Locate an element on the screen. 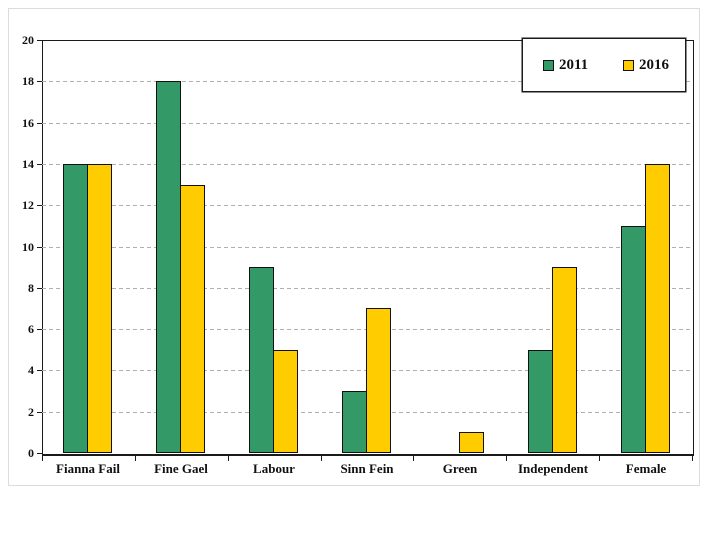 This screenshot has width=720, height=540. ytick-label-14: 14 is located at coordinates (28, 163).